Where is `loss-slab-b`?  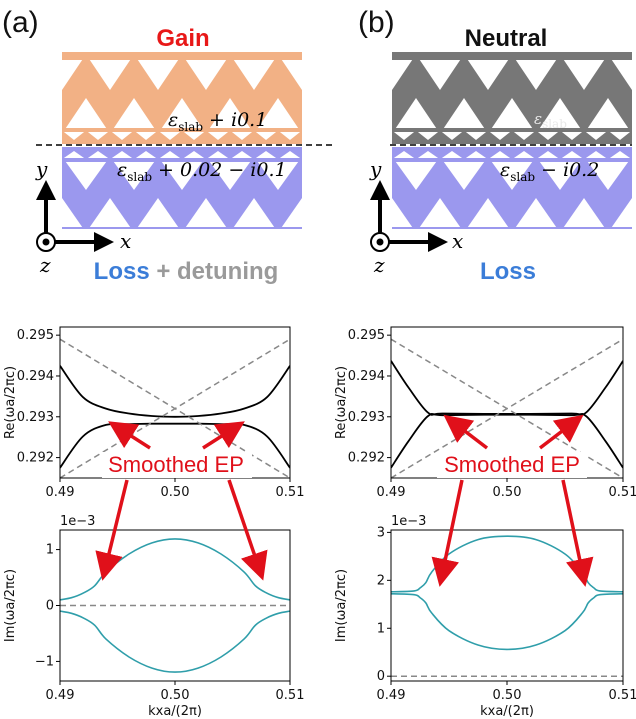 loss-slab-b is located at coordinates (512, 188).